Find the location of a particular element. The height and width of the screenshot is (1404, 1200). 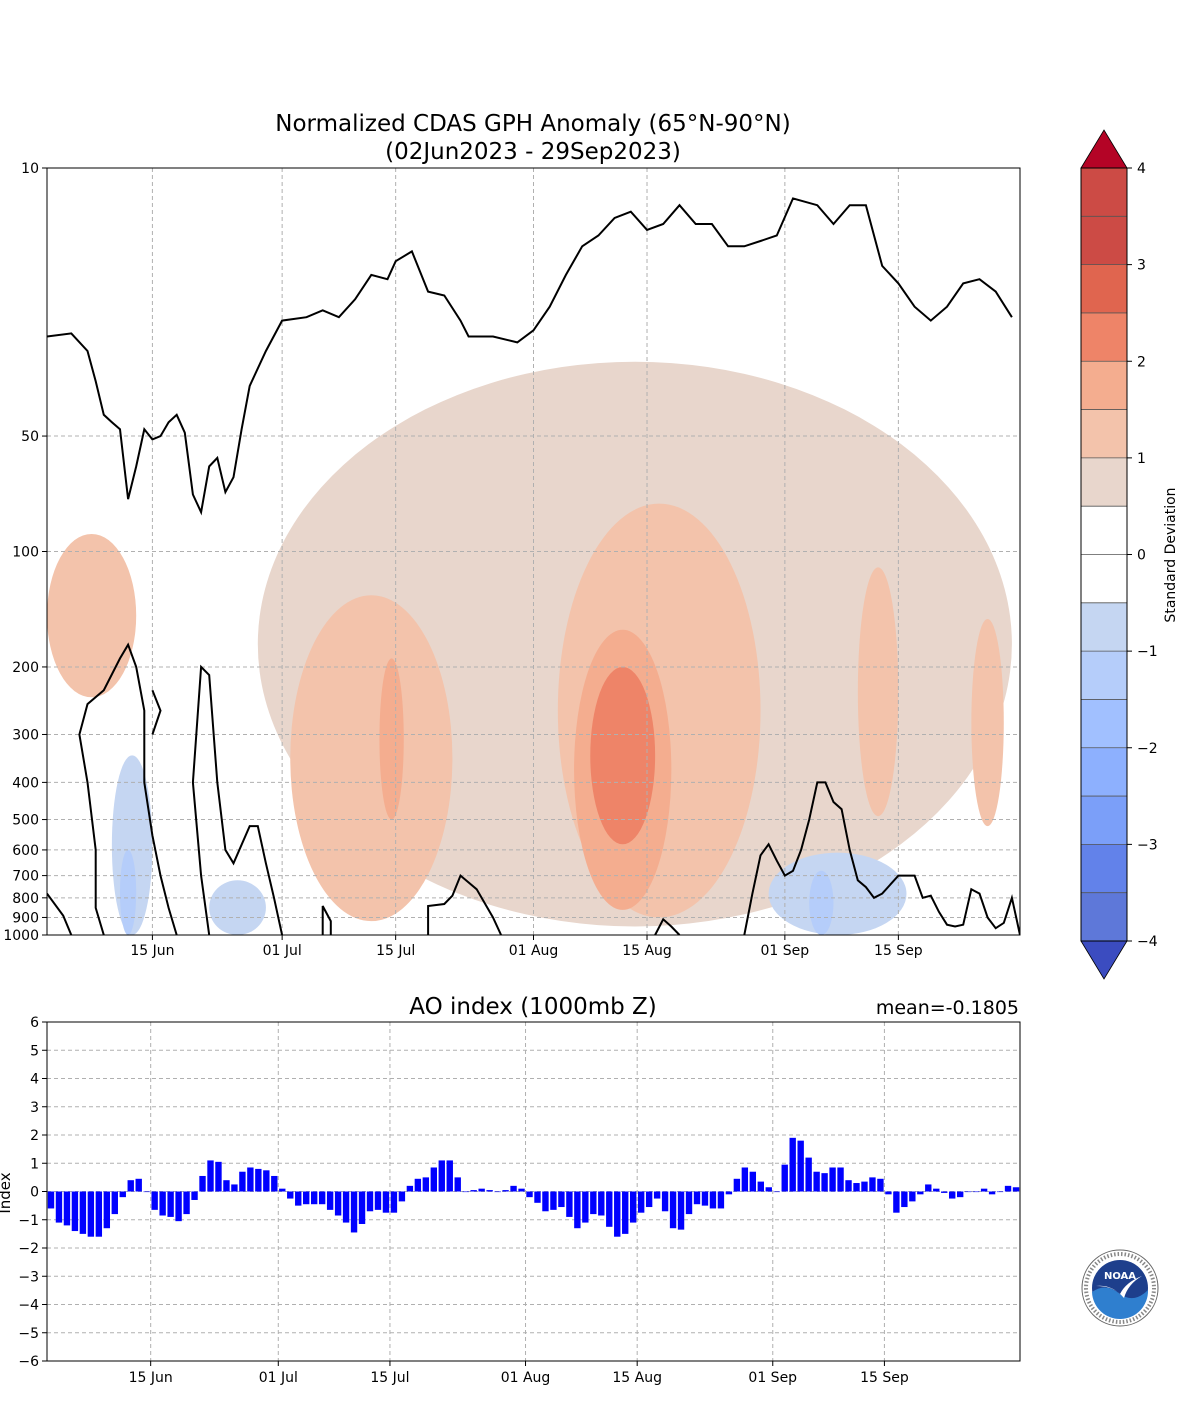

ao-date-tick-label: 15 Aug is located at coordinates (637, 1378).